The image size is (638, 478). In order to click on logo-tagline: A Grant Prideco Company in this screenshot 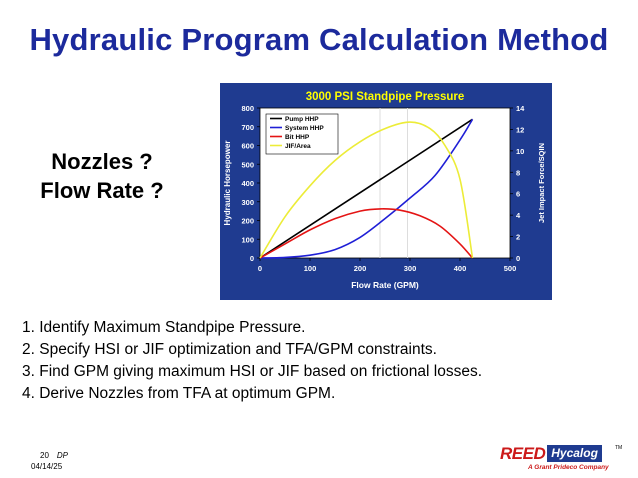, I will do `click(568, 467)`.